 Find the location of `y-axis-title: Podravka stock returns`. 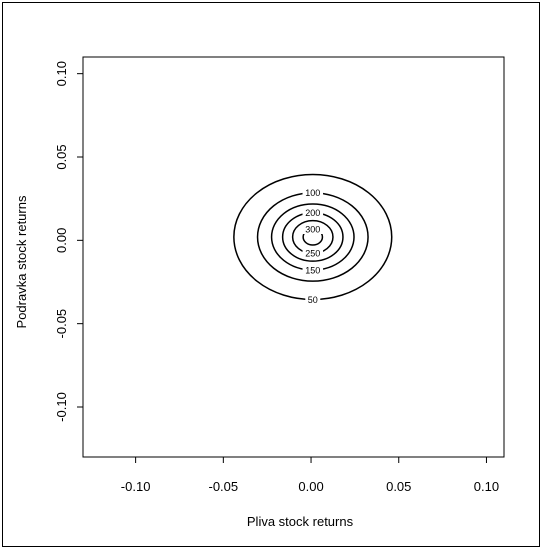

y-axis-title: Podravka stock returns is located at coordinates (21, 261).